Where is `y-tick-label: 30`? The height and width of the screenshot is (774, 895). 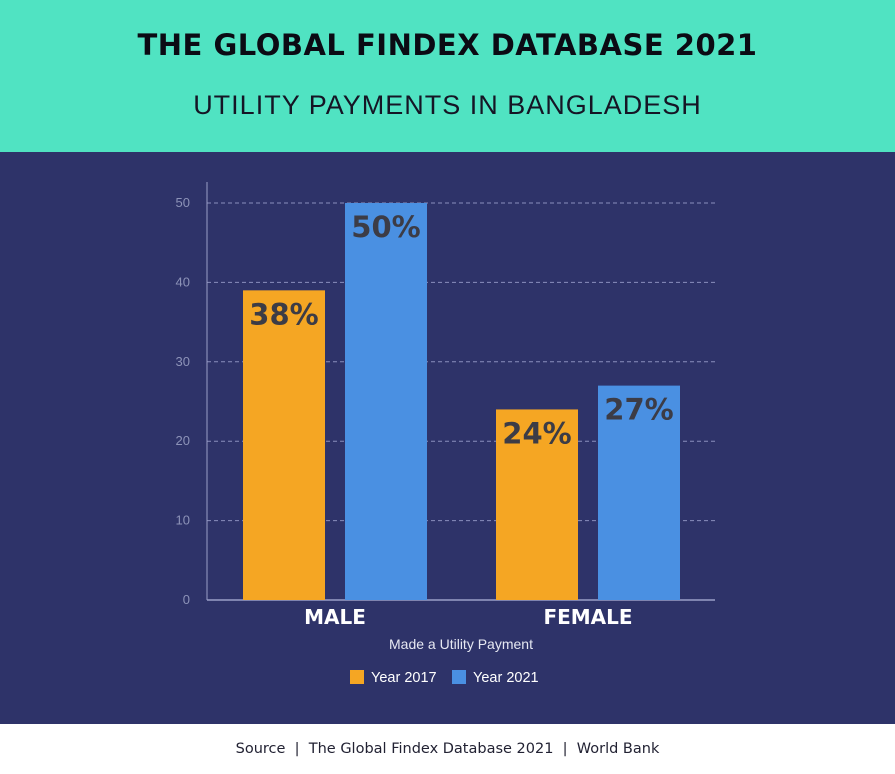
y-tick-label: 30 is located at coordinates (183, 361).